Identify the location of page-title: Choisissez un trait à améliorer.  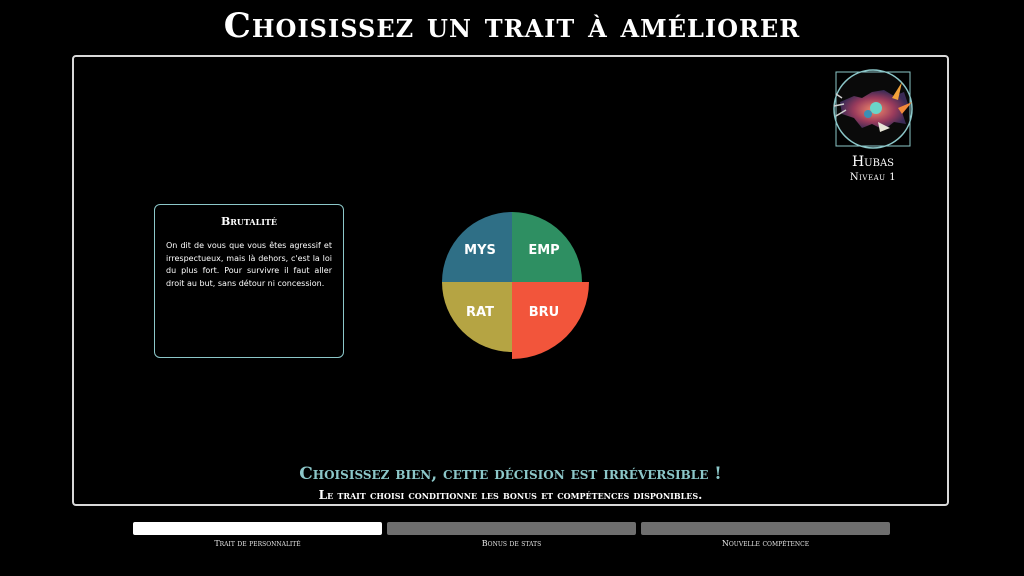
(512, 26).